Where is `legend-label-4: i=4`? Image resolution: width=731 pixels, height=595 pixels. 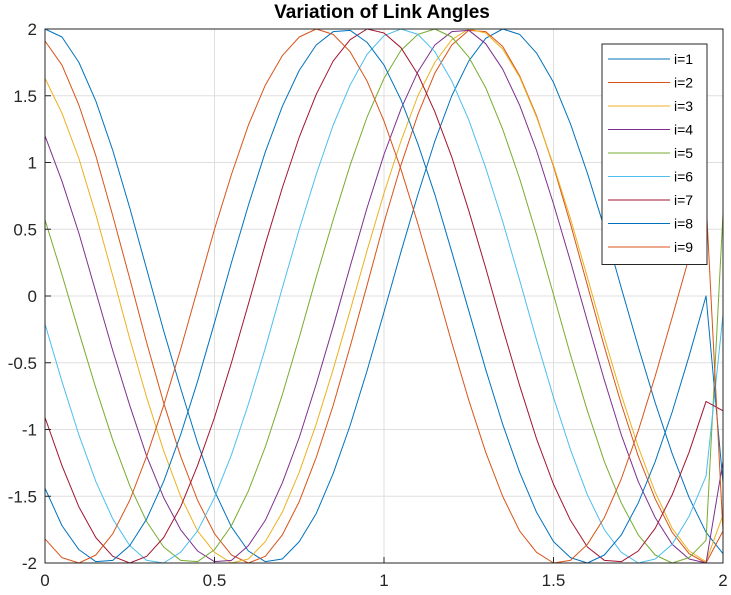
legend-label-4: i=4 is located at coordinates (683, 130).